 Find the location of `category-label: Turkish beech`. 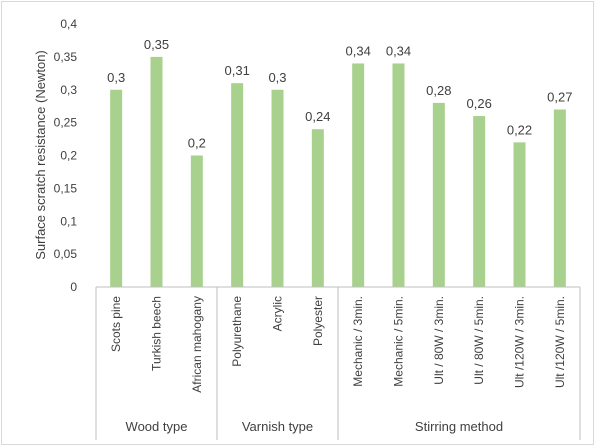

category-label: Turkish beech is located at coordinates (157, 333).